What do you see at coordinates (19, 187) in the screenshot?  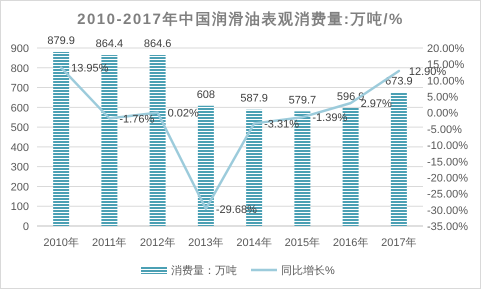 I see `y-tick-label: 200` at bounding box center [19, 187].